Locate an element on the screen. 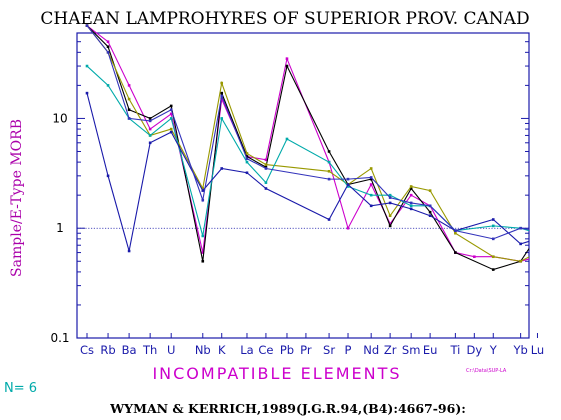 The image size is (561, 420). x-tick-label: Y is located at coordinates (493, 350).